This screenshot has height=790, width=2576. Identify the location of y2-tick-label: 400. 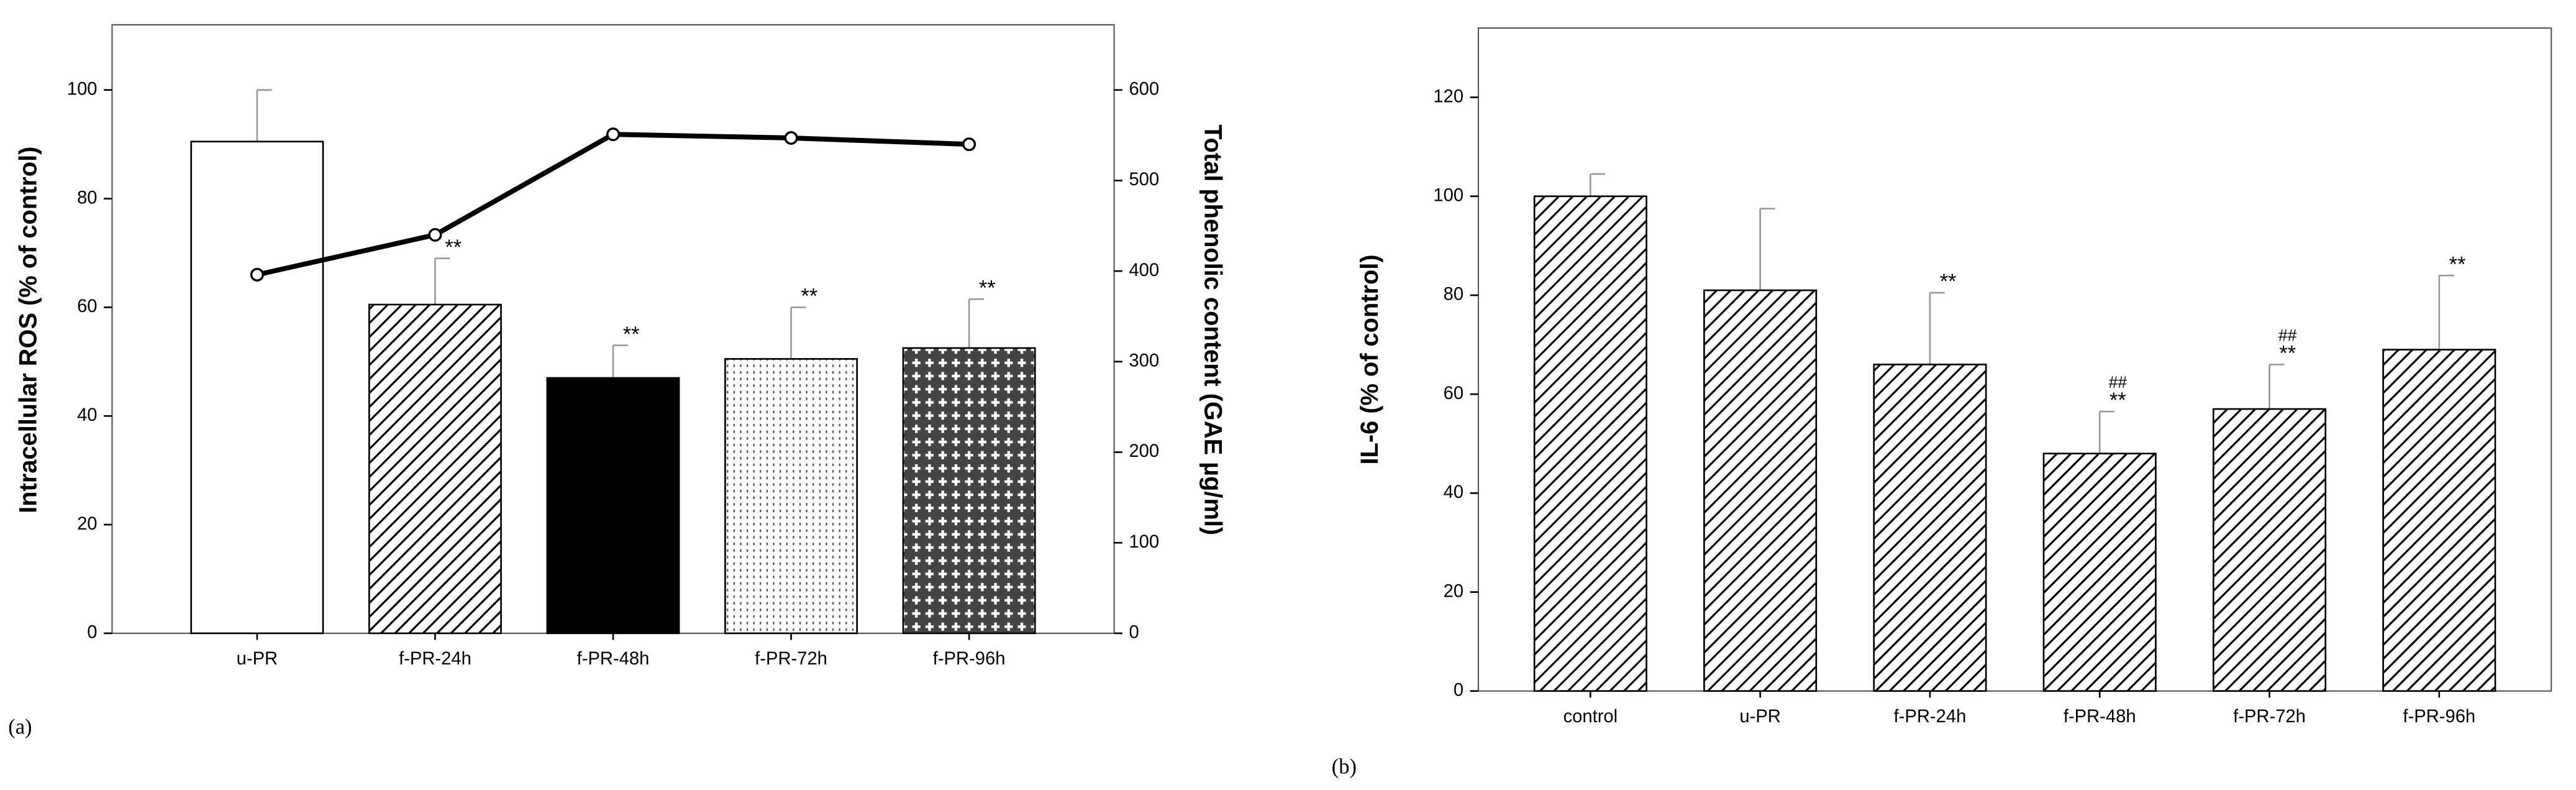
(1144, 270).